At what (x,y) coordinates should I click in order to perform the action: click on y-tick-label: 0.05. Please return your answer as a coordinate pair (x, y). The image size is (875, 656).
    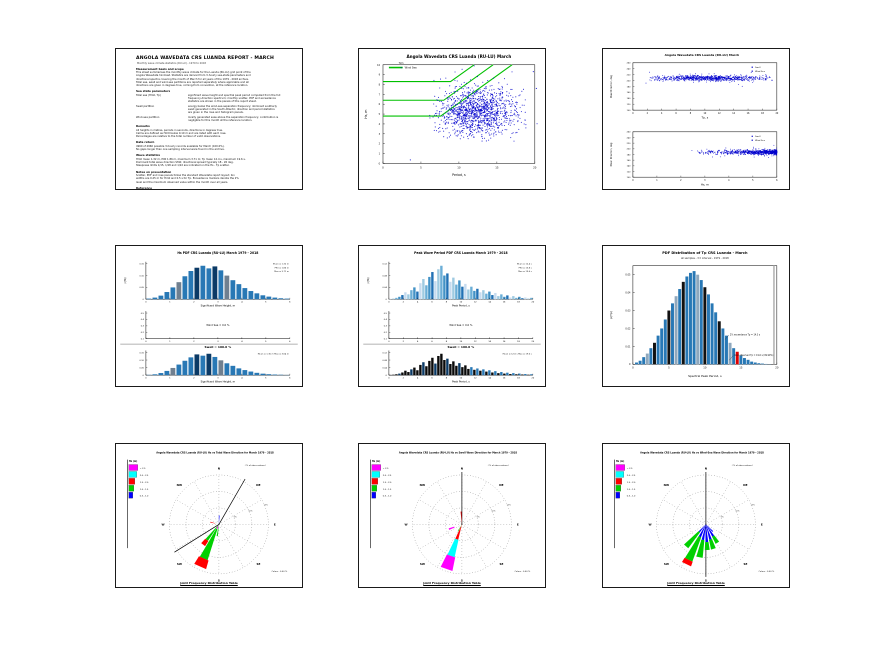
    Looking at the image, I should click on (142, 368).